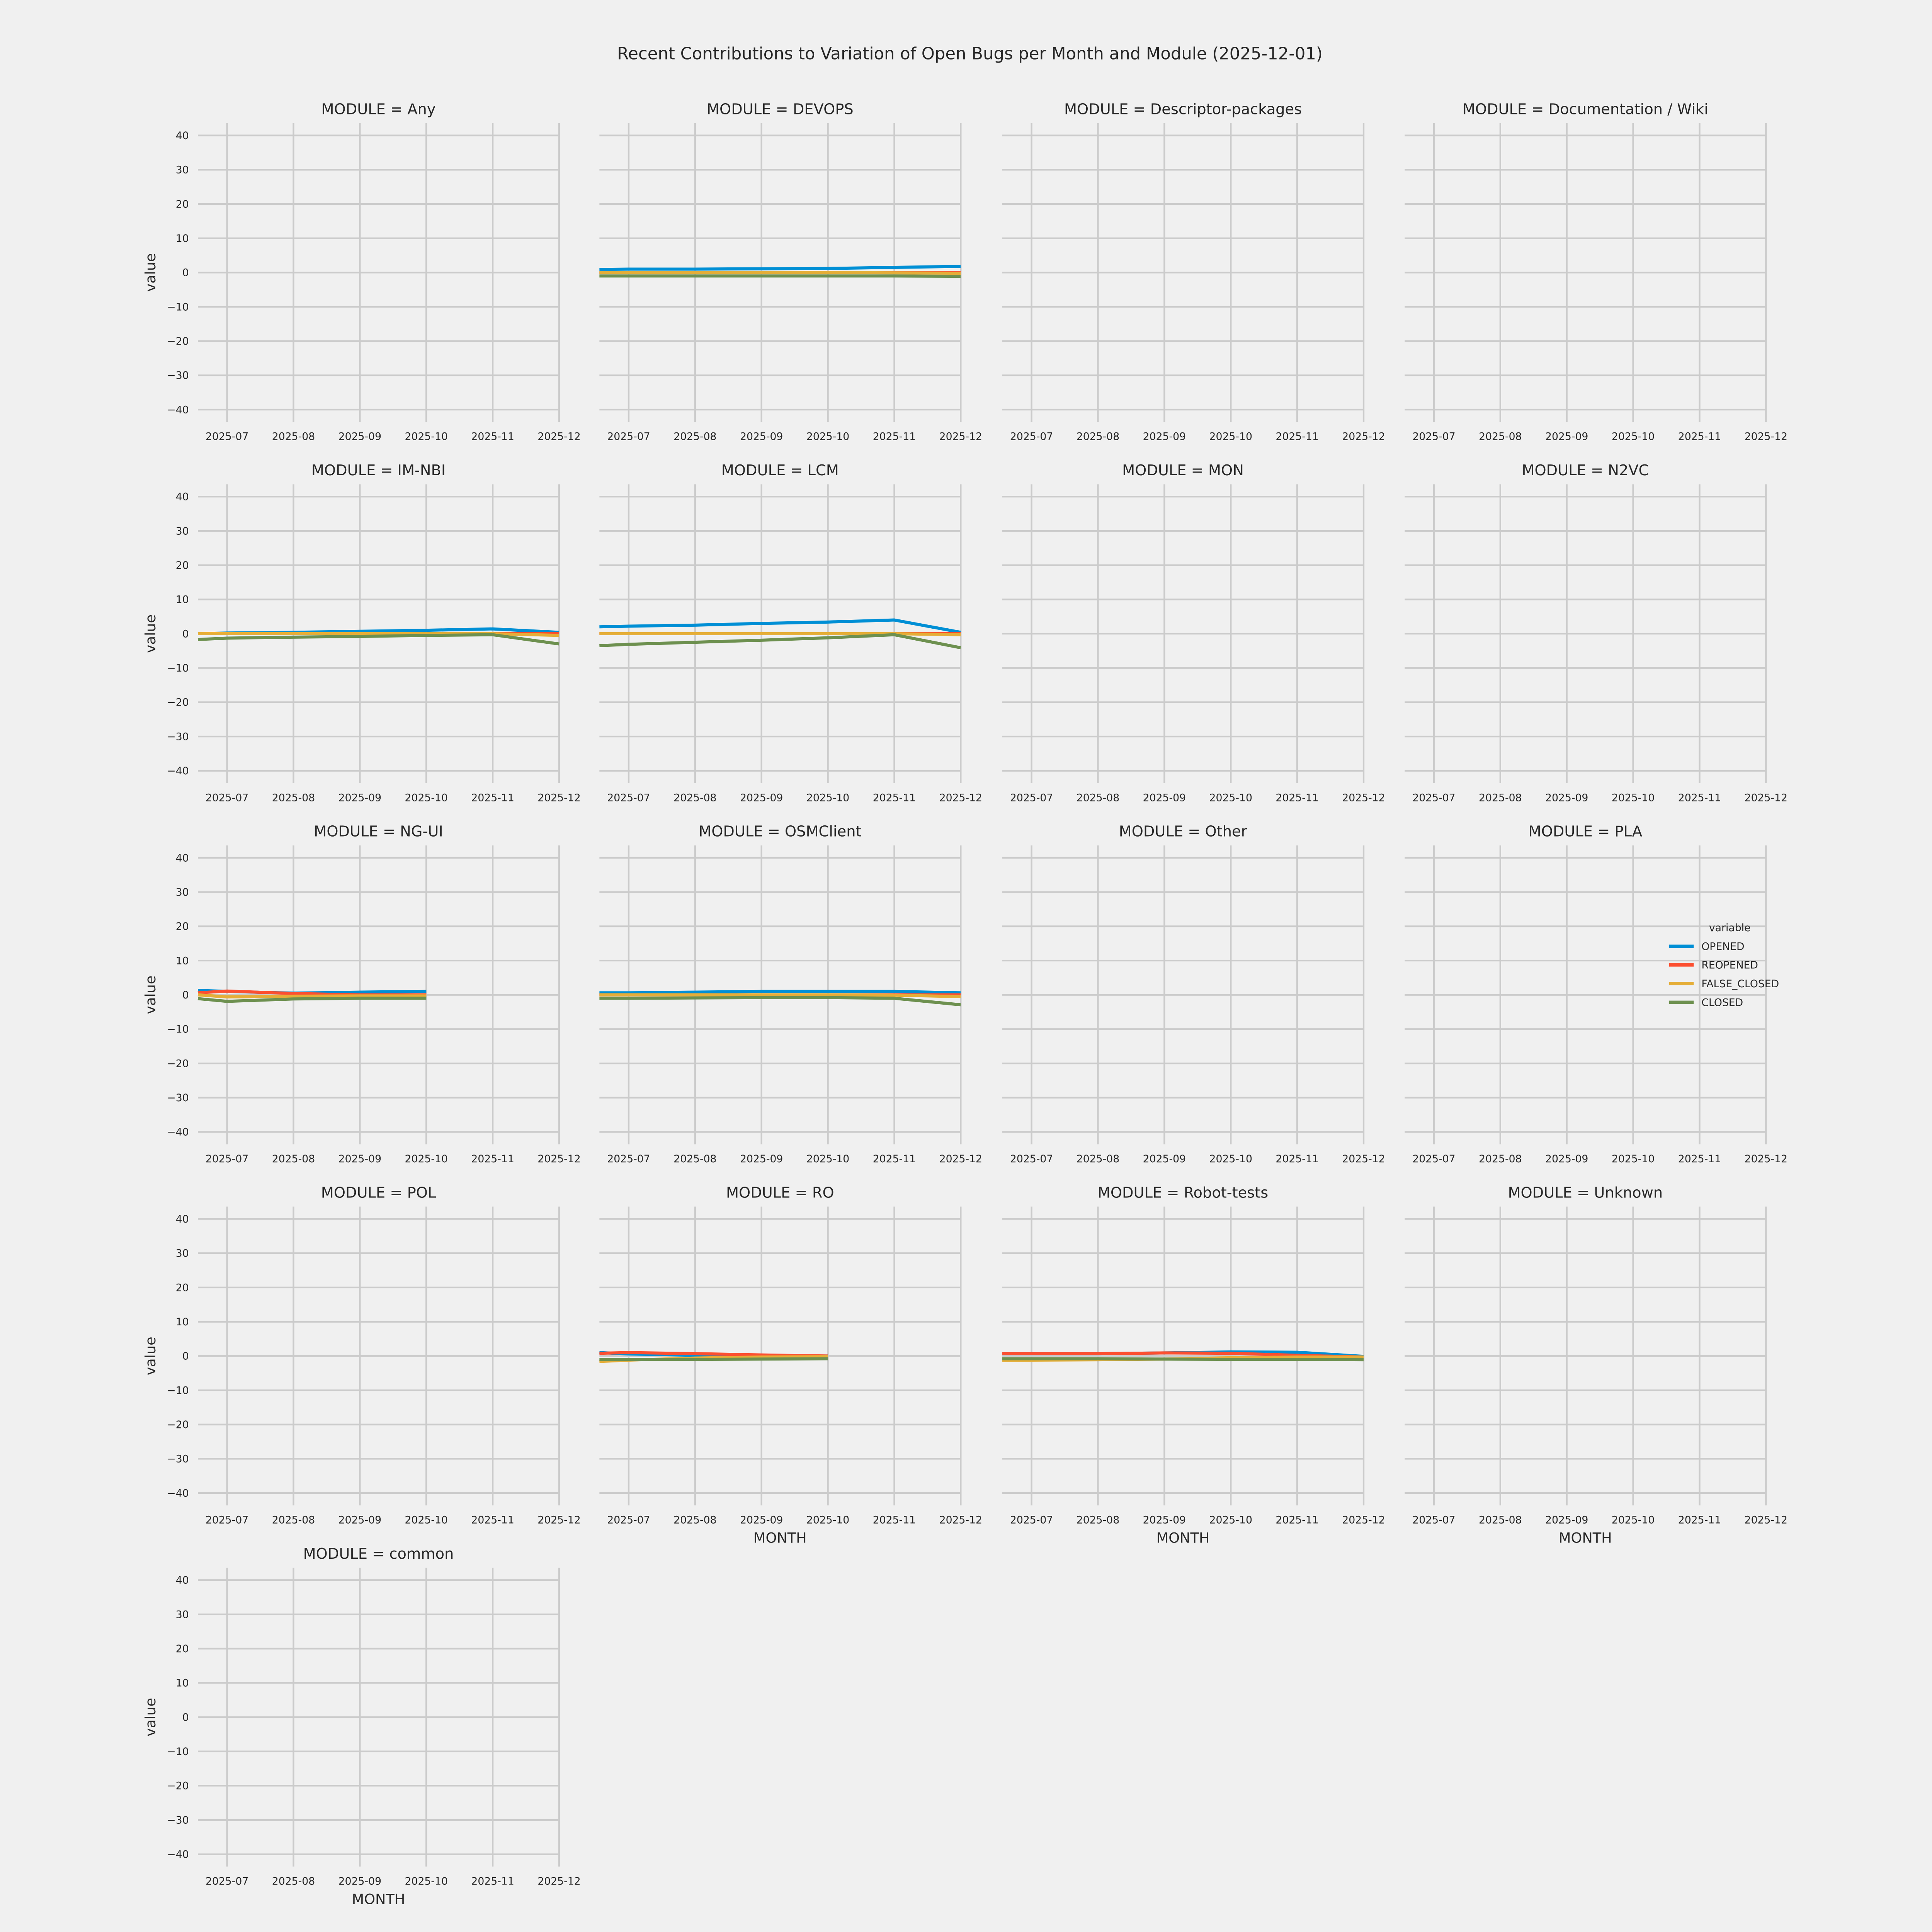 The image size is (1932, 1932). I want to click on facet-title: MODULE = LCM, so click(780, 471).